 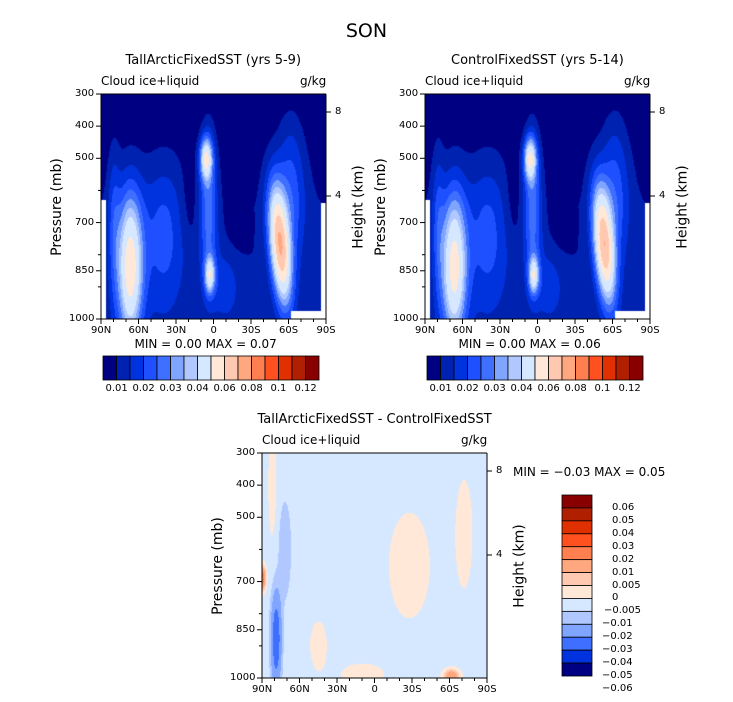 What do you see at coordinates (409, 126) in the screenshot?
I see `panel-2-y-tick-label: 400` at bounding box center [409, 126].